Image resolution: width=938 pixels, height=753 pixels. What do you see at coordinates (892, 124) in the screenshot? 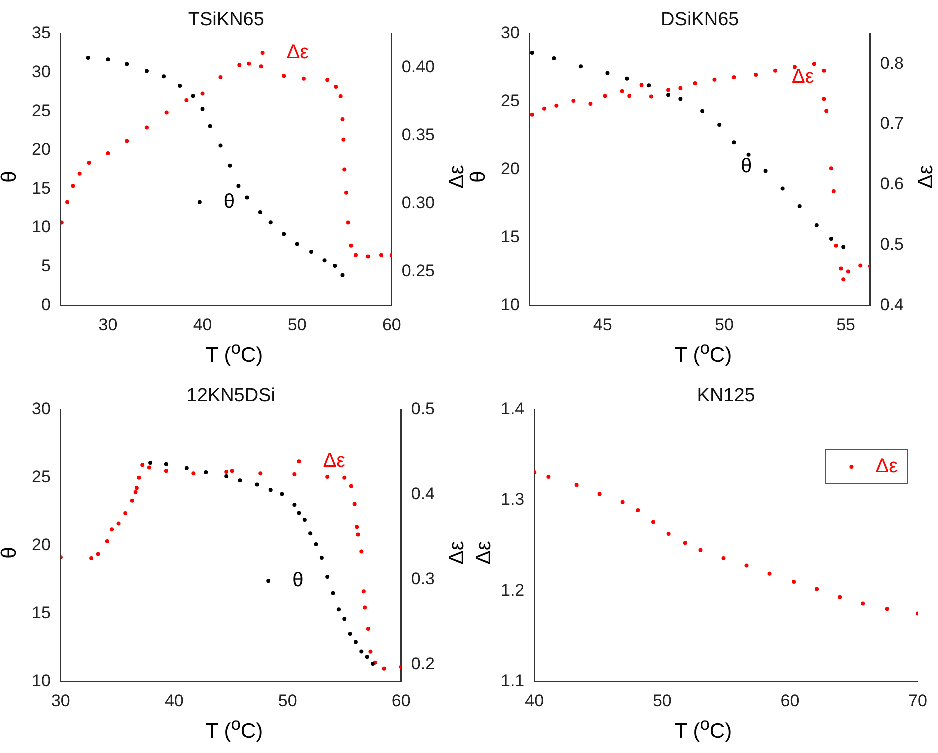
I see `y2-tick-label: 0.7` at bounding box center [892, 124].